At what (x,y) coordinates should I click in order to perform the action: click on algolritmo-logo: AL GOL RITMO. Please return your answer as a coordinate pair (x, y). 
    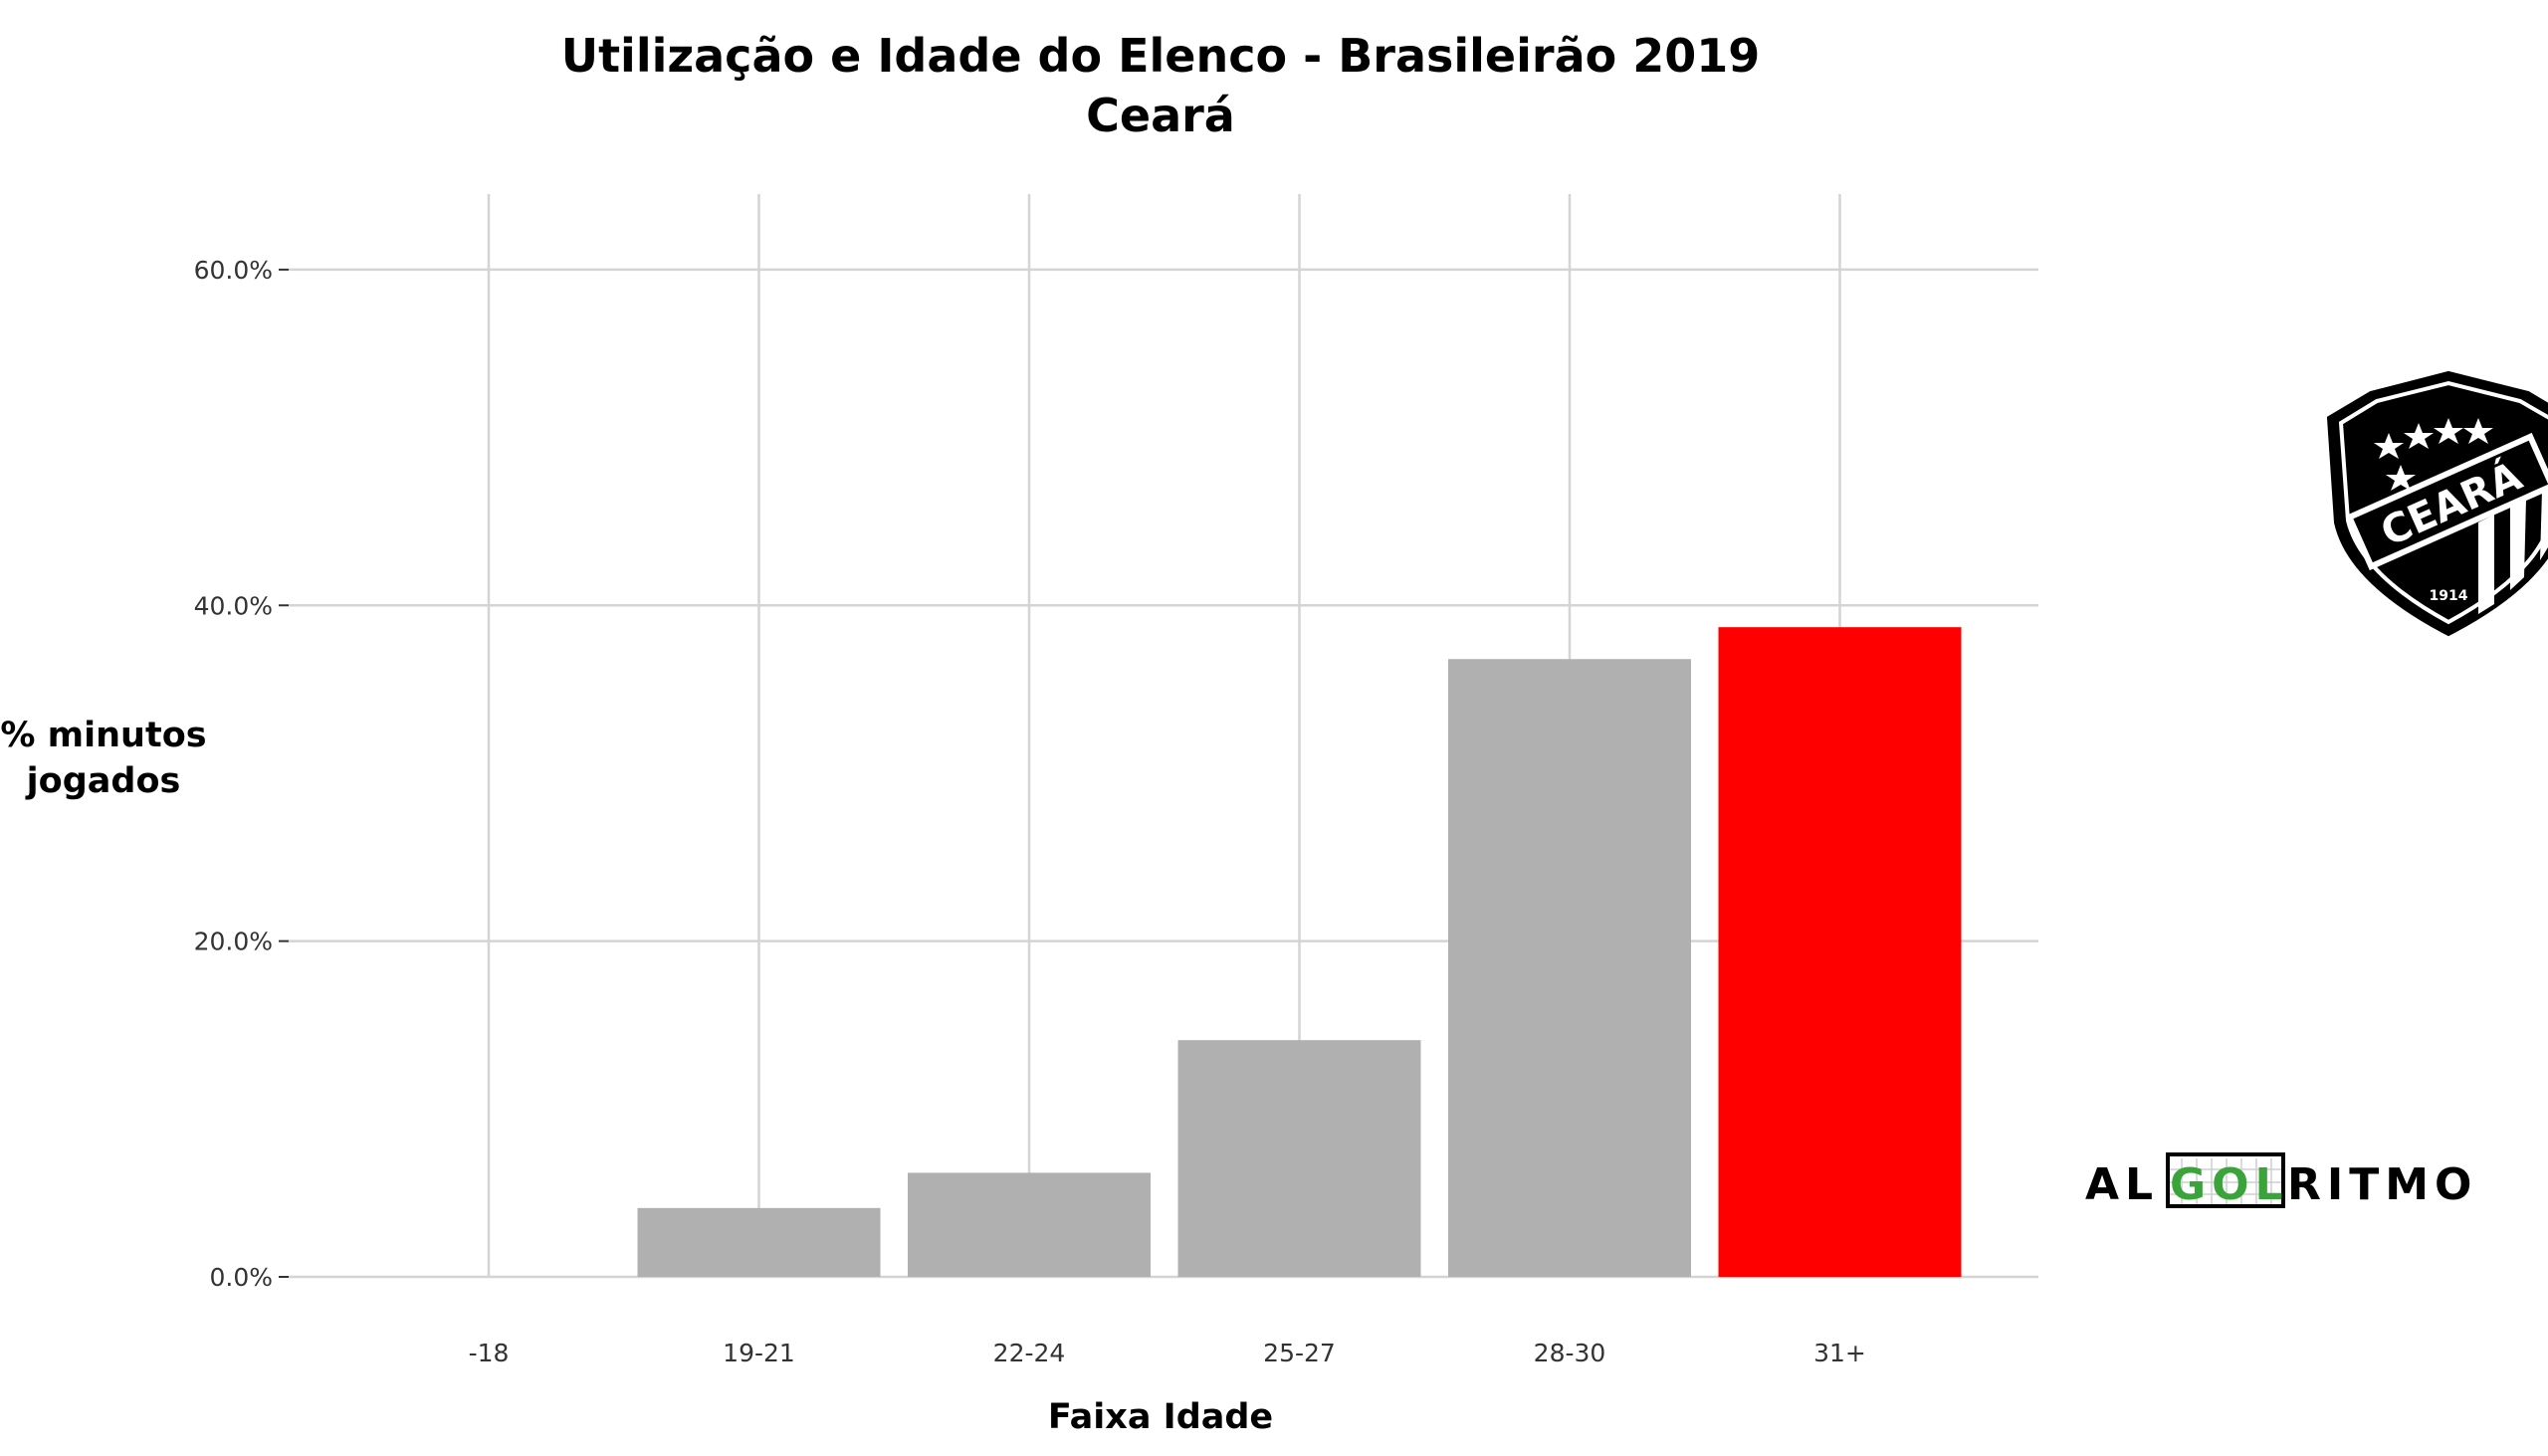
    Looking at the image, I should click on (2281, 1181).